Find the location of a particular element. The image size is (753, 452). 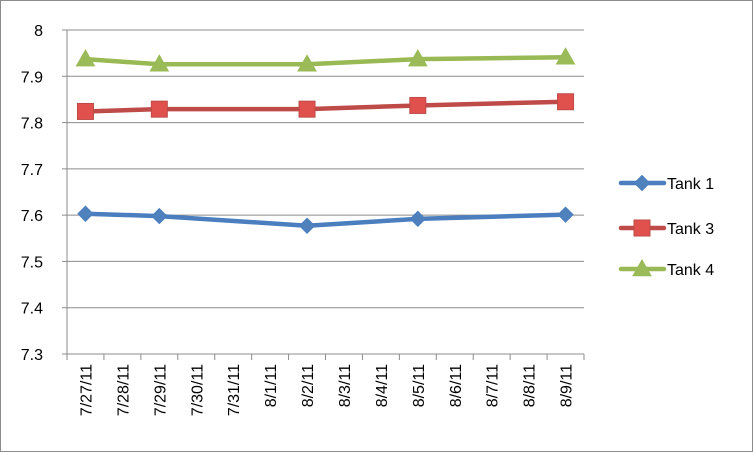

x-tick-label: 8/5/11 is located at coordinates (419, 385).